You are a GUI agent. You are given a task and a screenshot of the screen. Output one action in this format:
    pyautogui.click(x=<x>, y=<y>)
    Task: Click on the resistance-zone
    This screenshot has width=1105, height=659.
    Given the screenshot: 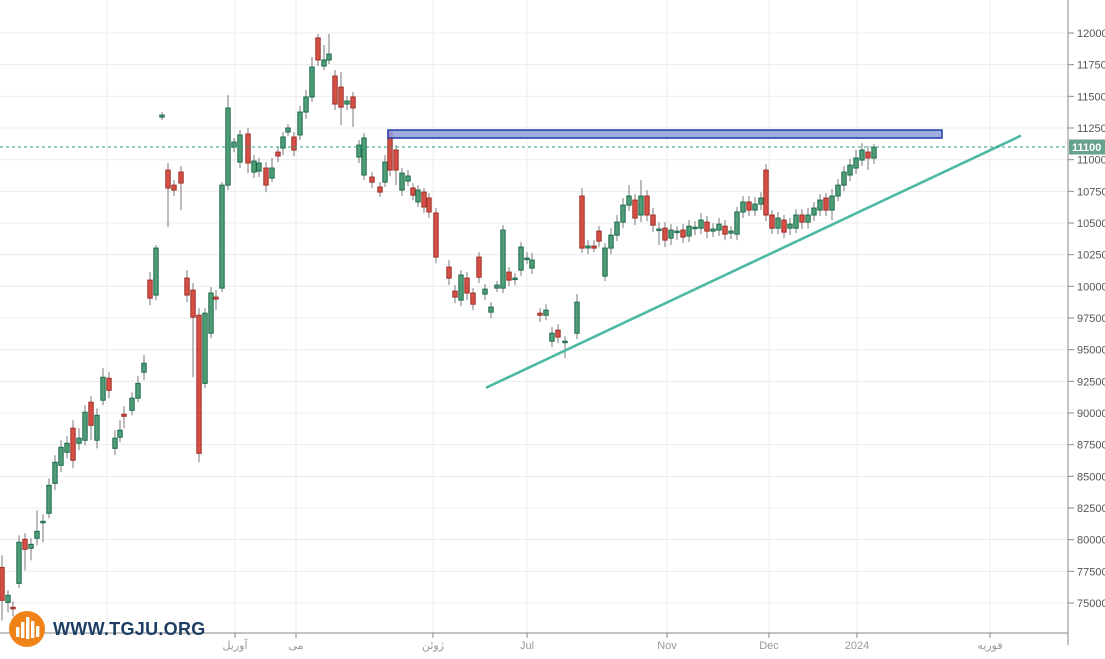 What is the action you would take?
    pyautogui.click(x=665, y=134)
    